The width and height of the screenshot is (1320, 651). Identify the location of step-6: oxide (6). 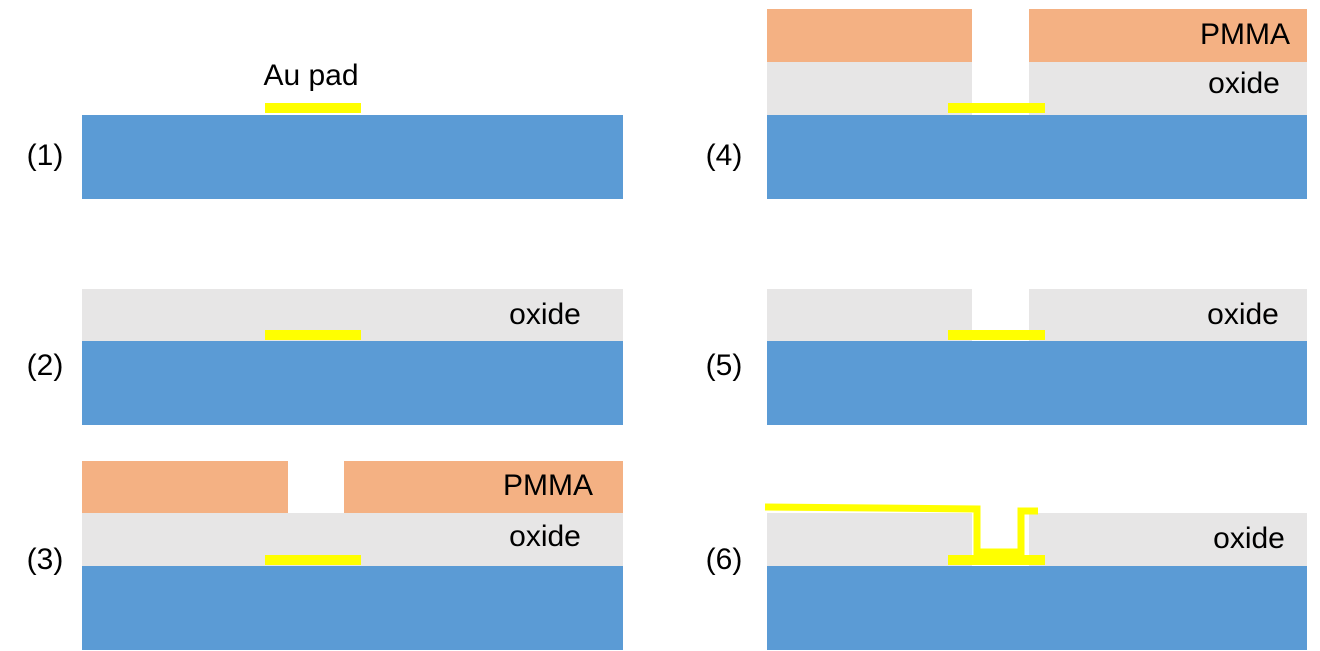
(1006, 576).